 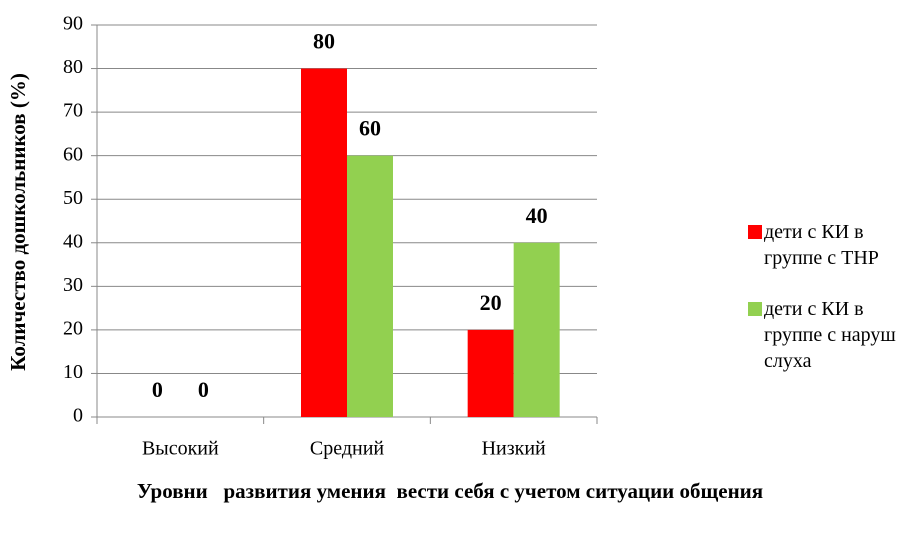 What do you see at coordinates (821, 245) in the screenshot?
I see `legend-text: дети с КИ в группе с ТНР` at bounding box center [821, 245].